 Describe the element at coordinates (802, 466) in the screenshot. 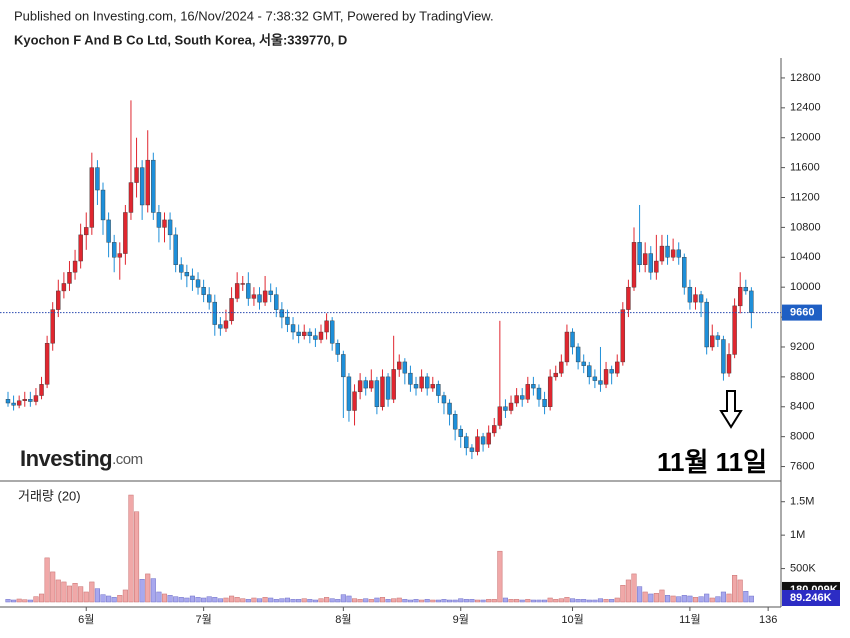

I see `y-tick-label: 7600` at that location.